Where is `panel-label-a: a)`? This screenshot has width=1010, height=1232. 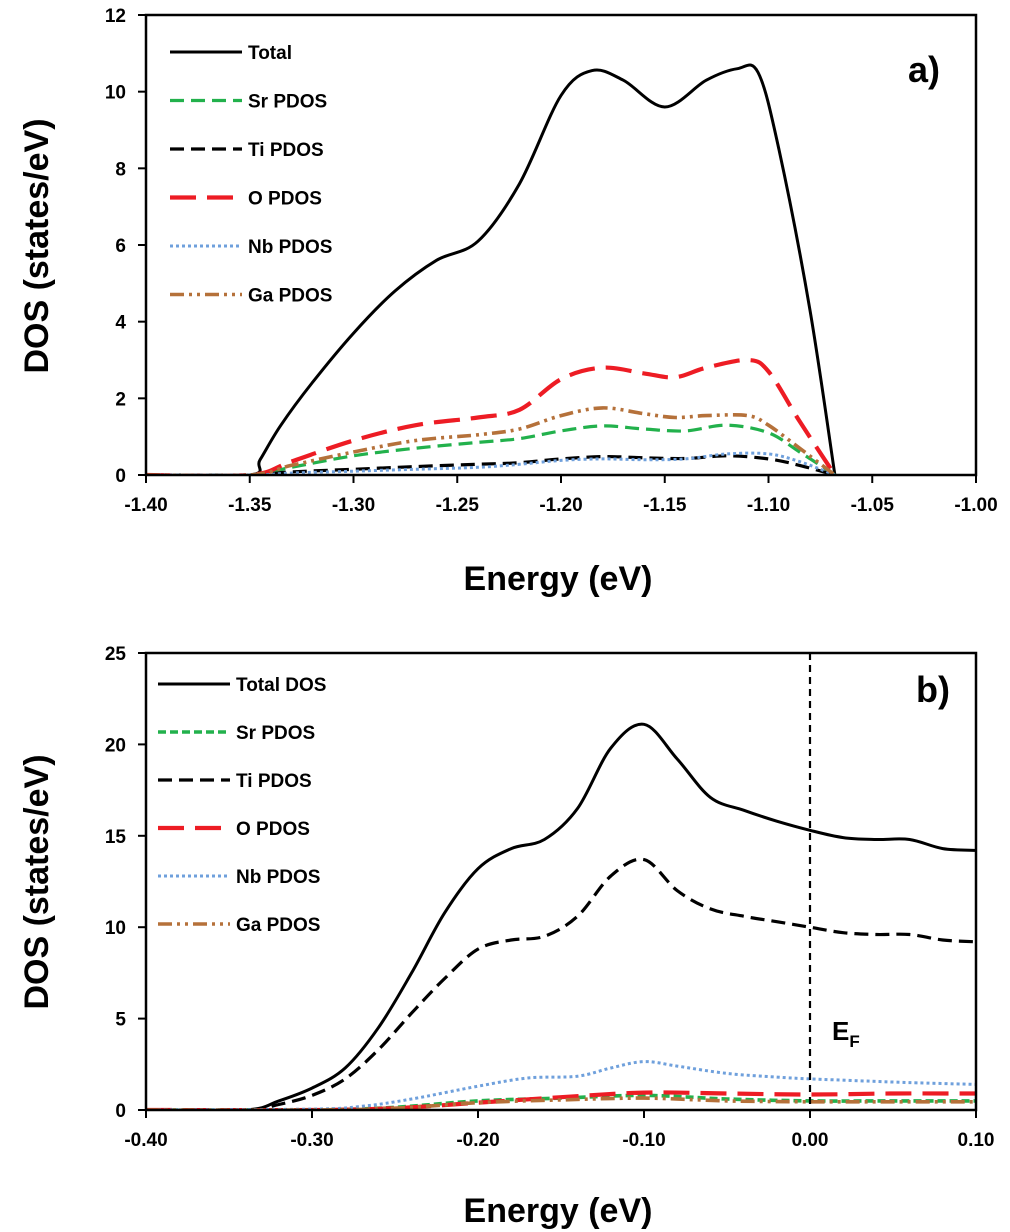 panel-label-a: a) is located at coordinates (924, 69).